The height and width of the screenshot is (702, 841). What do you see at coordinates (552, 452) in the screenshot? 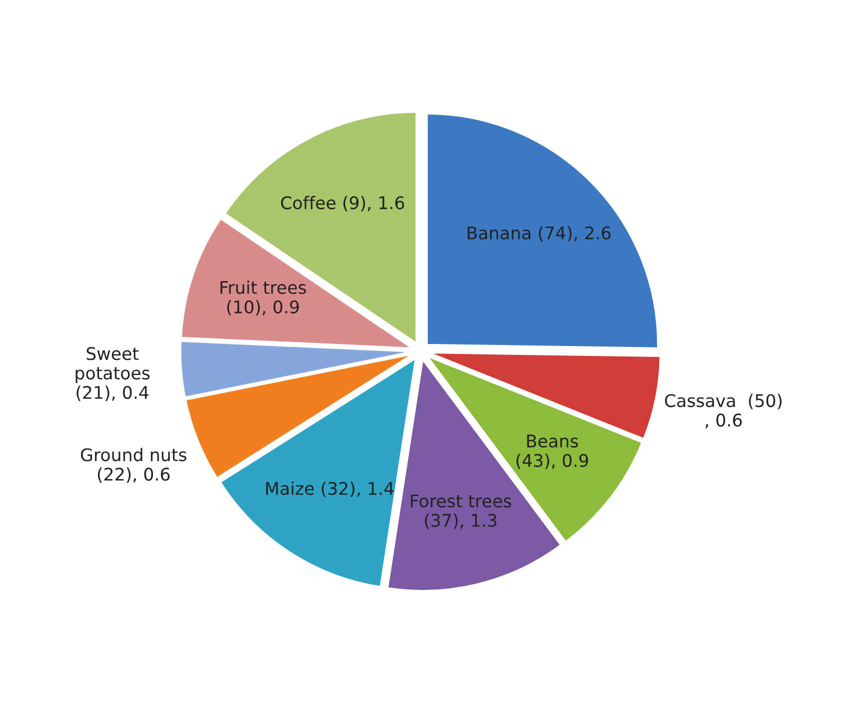
I see `slice-label: Beans (43), 0.9` at bounding box center [552, 452].